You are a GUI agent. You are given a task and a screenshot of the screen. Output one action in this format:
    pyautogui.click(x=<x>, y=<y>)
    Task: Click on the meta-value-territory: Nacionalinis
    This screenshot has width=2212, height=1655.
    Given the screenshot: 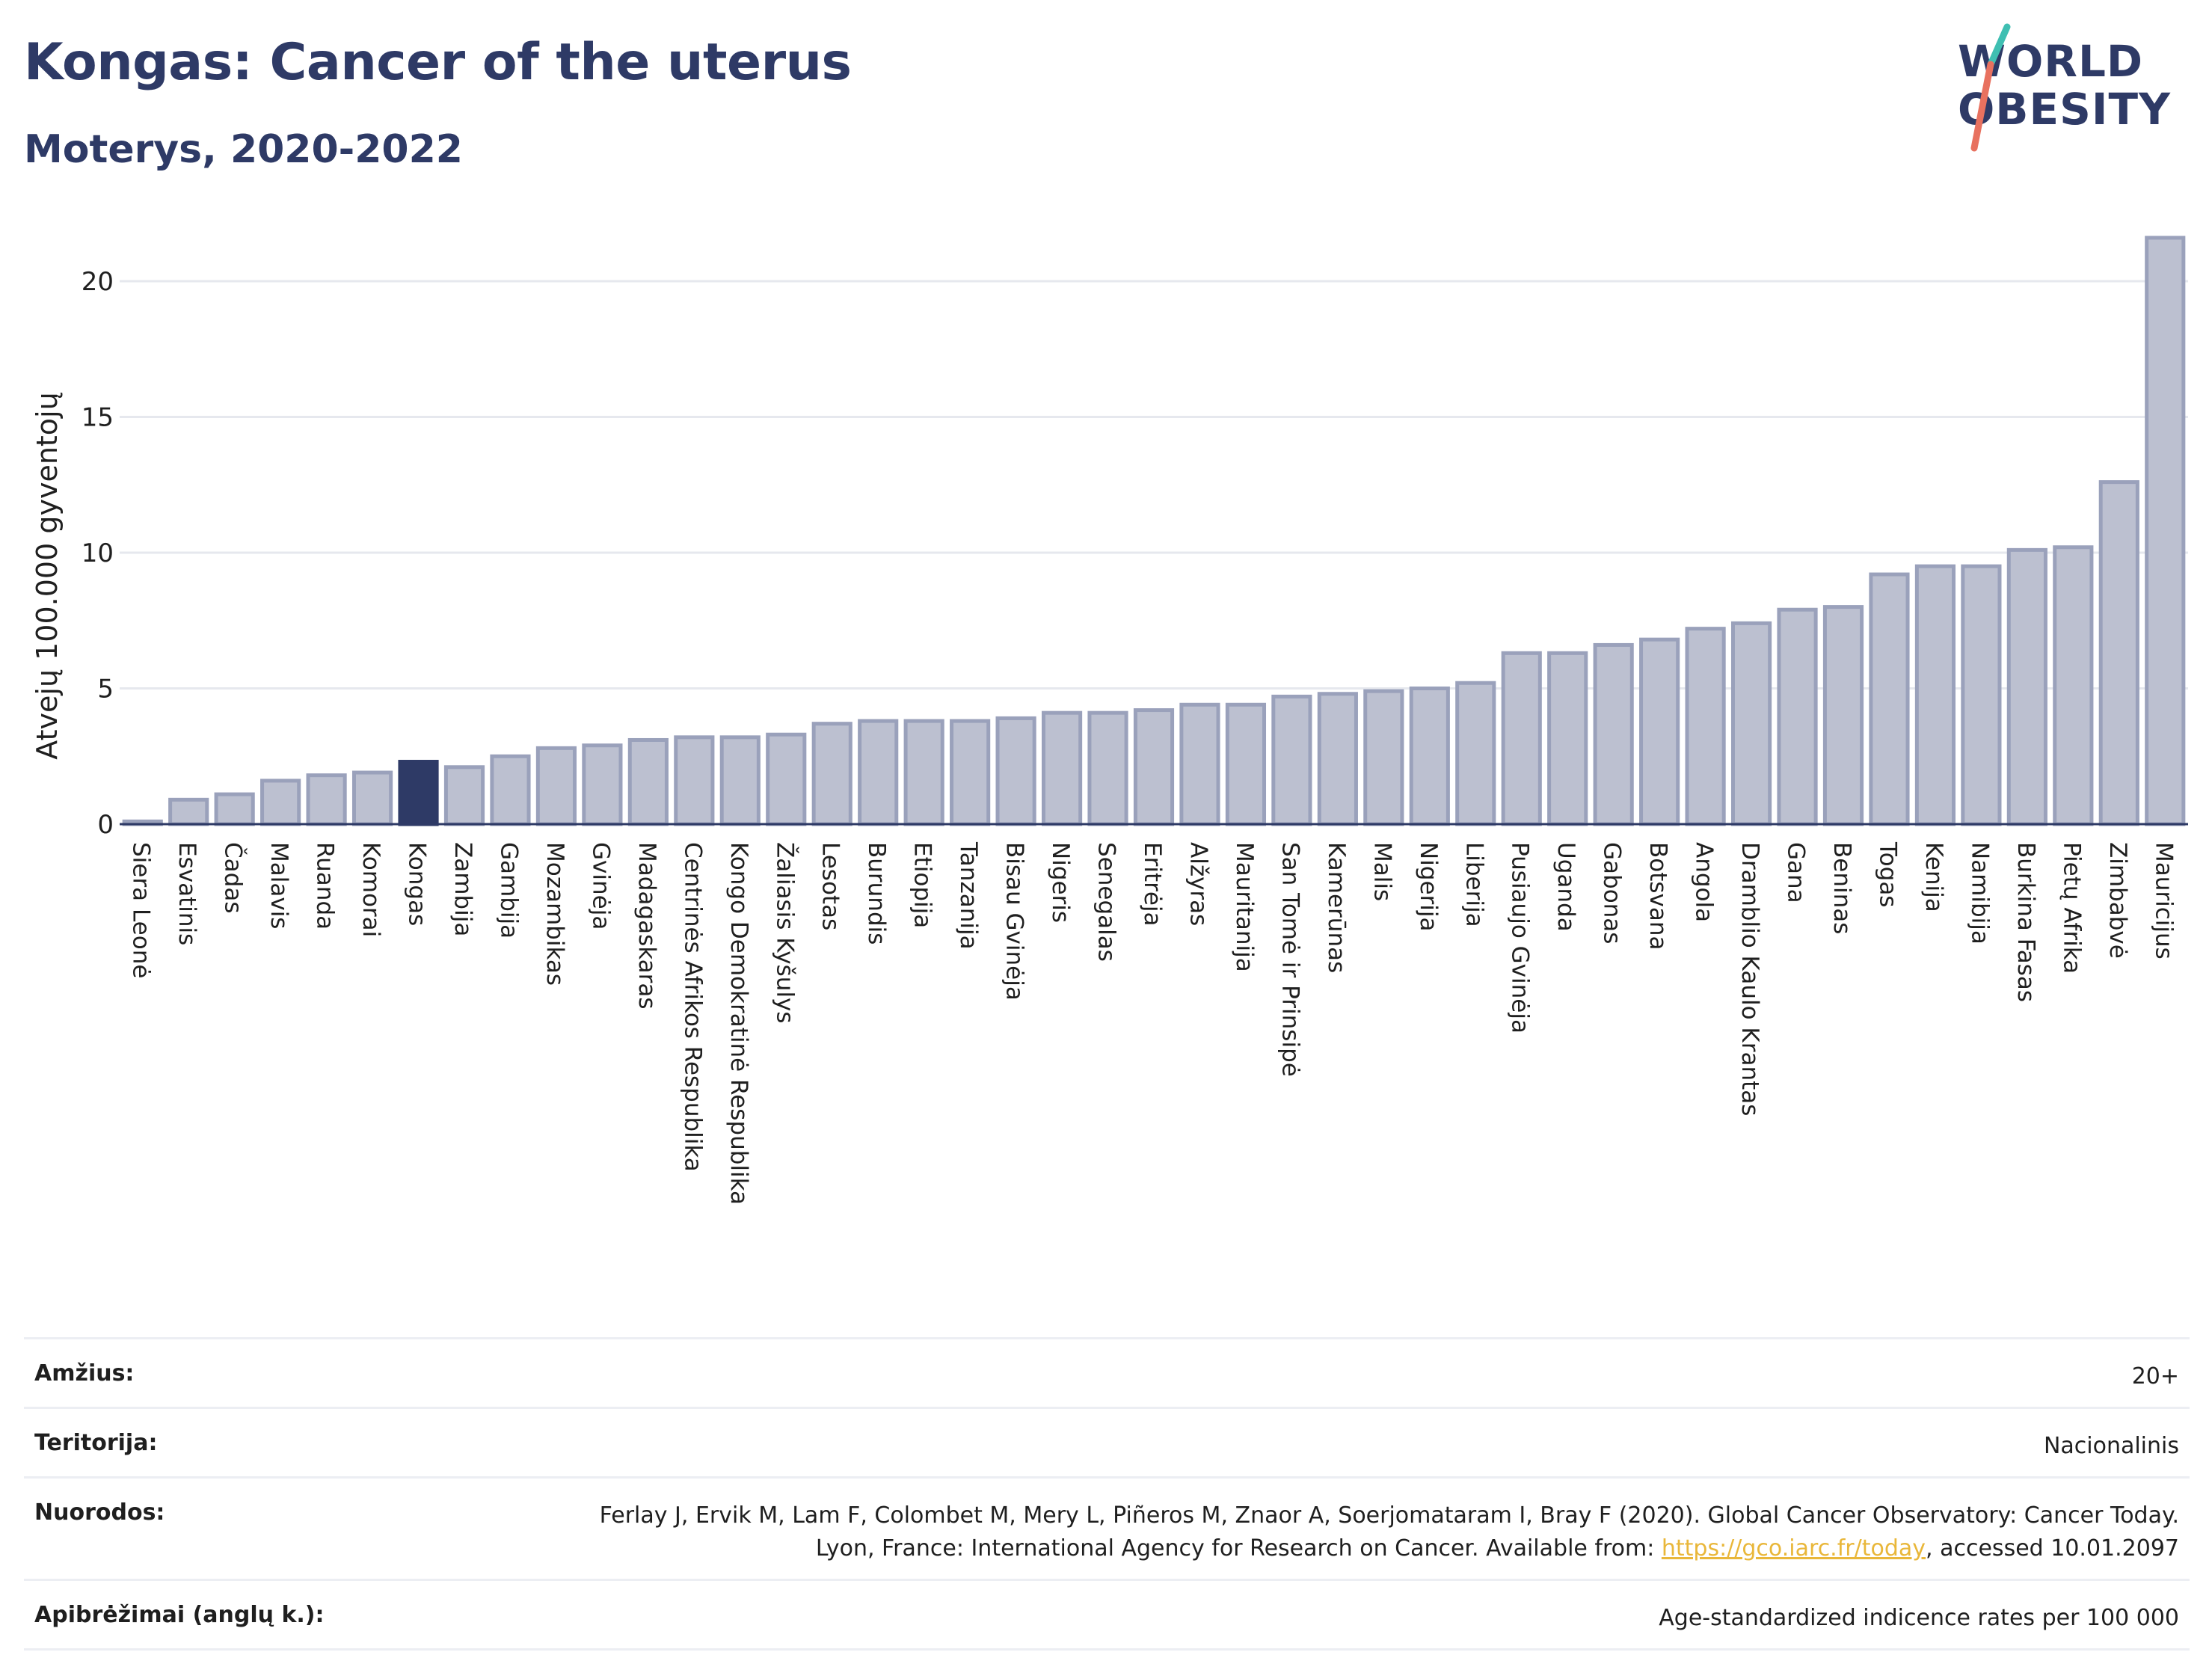 What is the action you would take?
    pyautogui.click(x=2111, y=1446)
    